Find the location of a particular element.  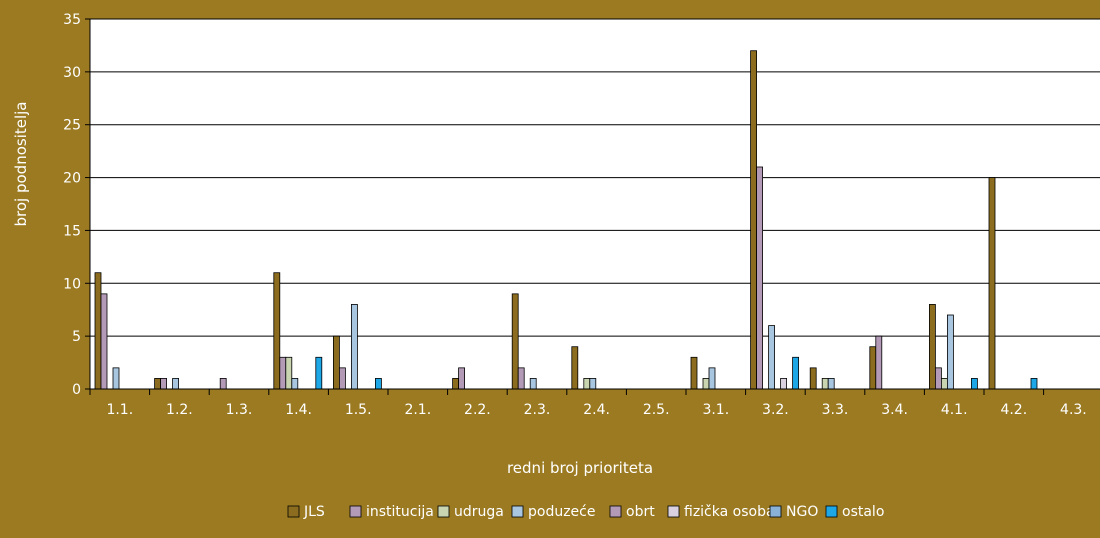

legend-item: fizička osoba is located at coordinates (721, 512).